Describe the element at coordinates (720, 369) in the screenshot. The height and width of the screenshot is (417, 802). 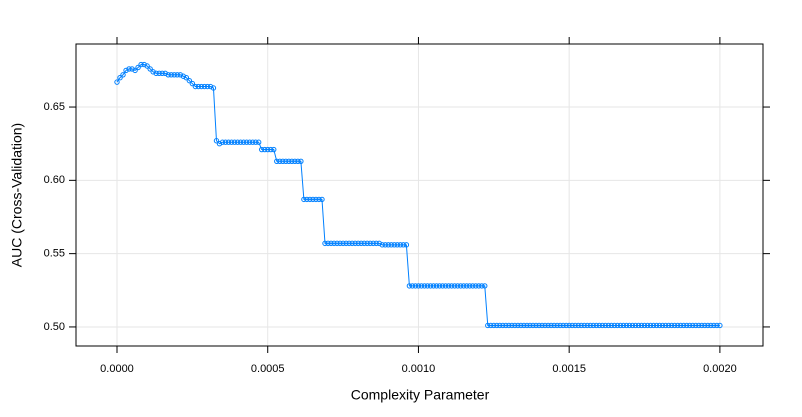
I see `x-tick-label: 0.0020` at that location.